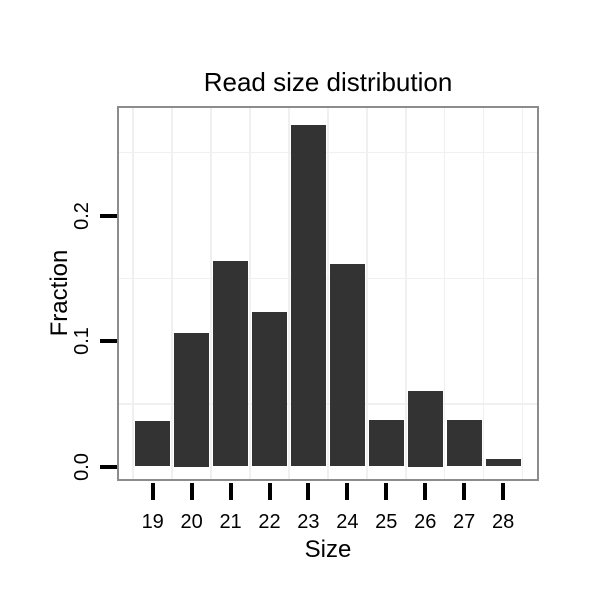 This screenshot has height=600, width=600. Describe the element at coordinates (152, 522) in the screenshot. I see `x-tick-label-19: 19` at that location.